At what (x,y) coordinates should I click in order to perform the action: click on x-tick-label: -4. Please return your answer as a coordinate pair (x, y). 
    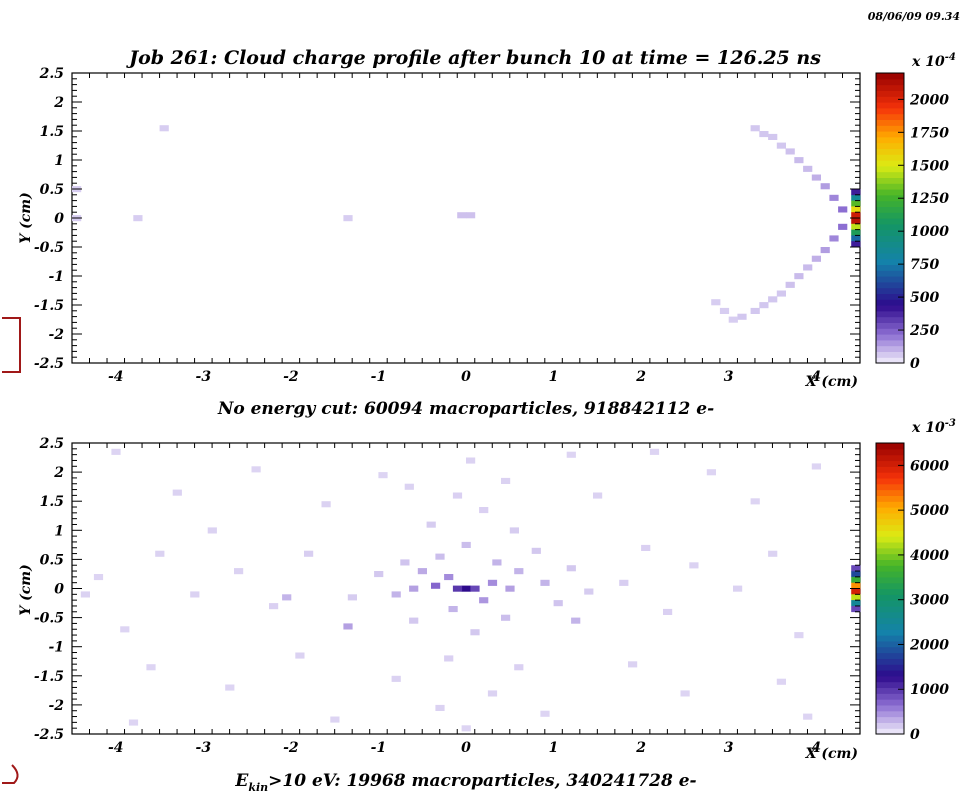
    Looking at the image, I should click on (116, 377).